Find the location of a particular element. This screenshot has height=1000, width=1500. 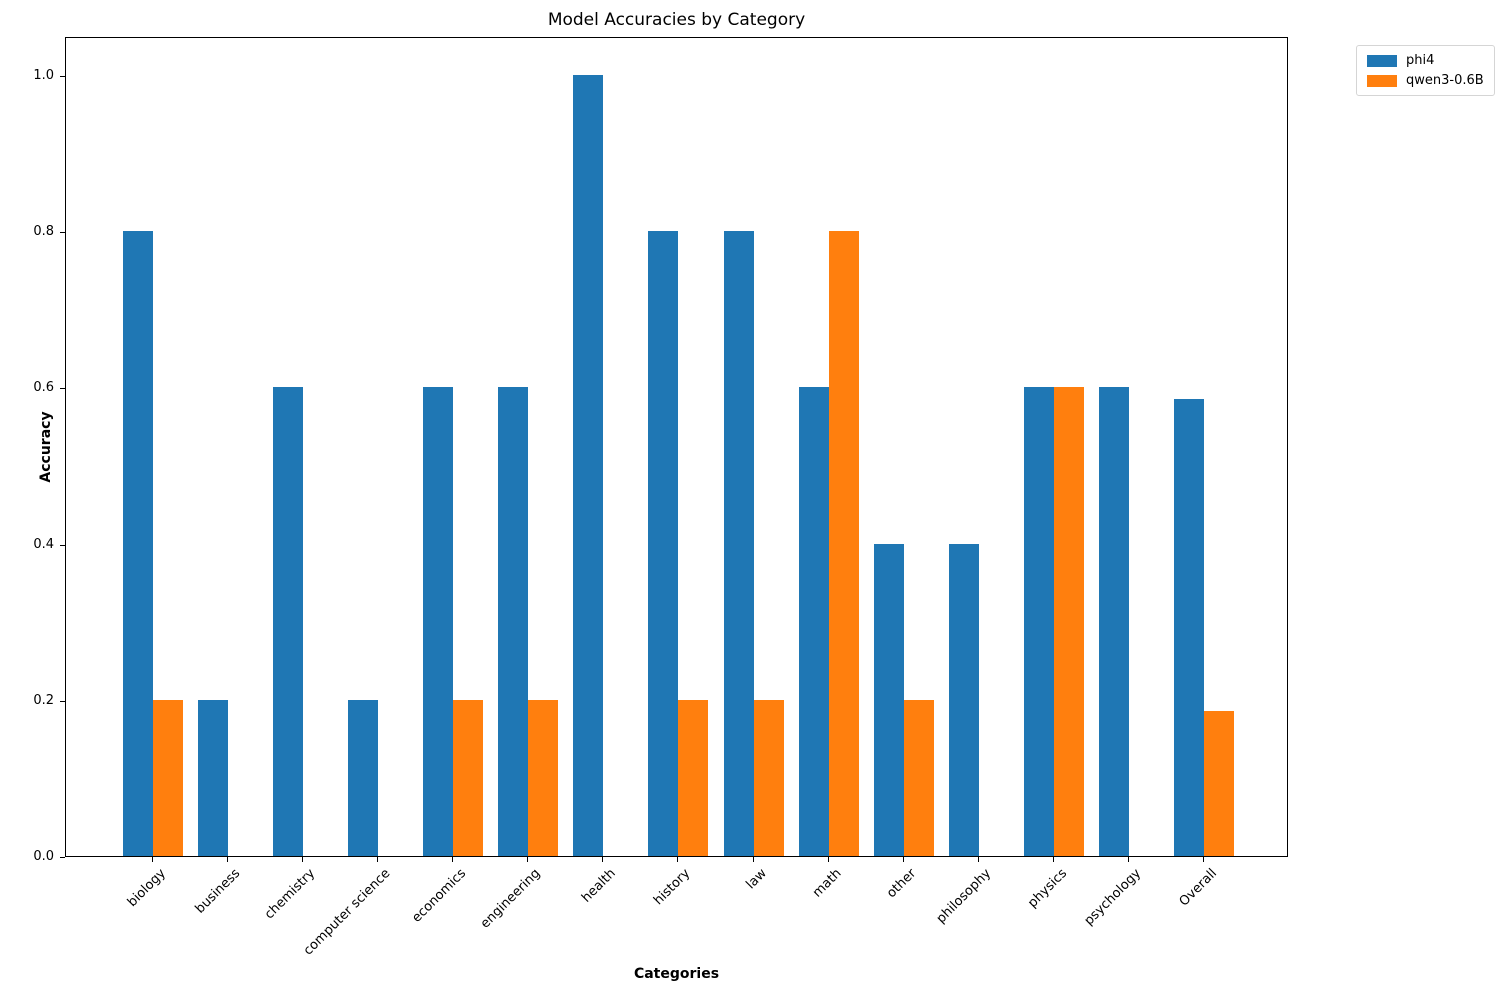

bar-phi4-law is located at coordinates (739, 543).